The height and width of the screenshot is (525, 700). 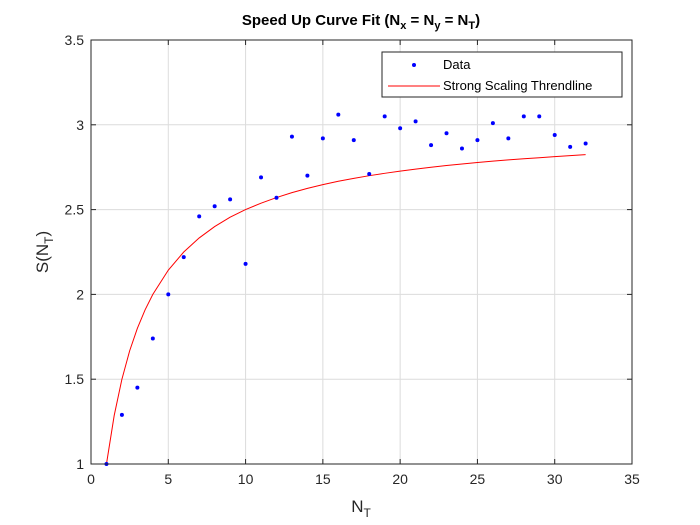 What do you see at coordinates (75, 379) in the screenshot?
I see `y-tick-label: 1.5` at bounding box center [75, 379].